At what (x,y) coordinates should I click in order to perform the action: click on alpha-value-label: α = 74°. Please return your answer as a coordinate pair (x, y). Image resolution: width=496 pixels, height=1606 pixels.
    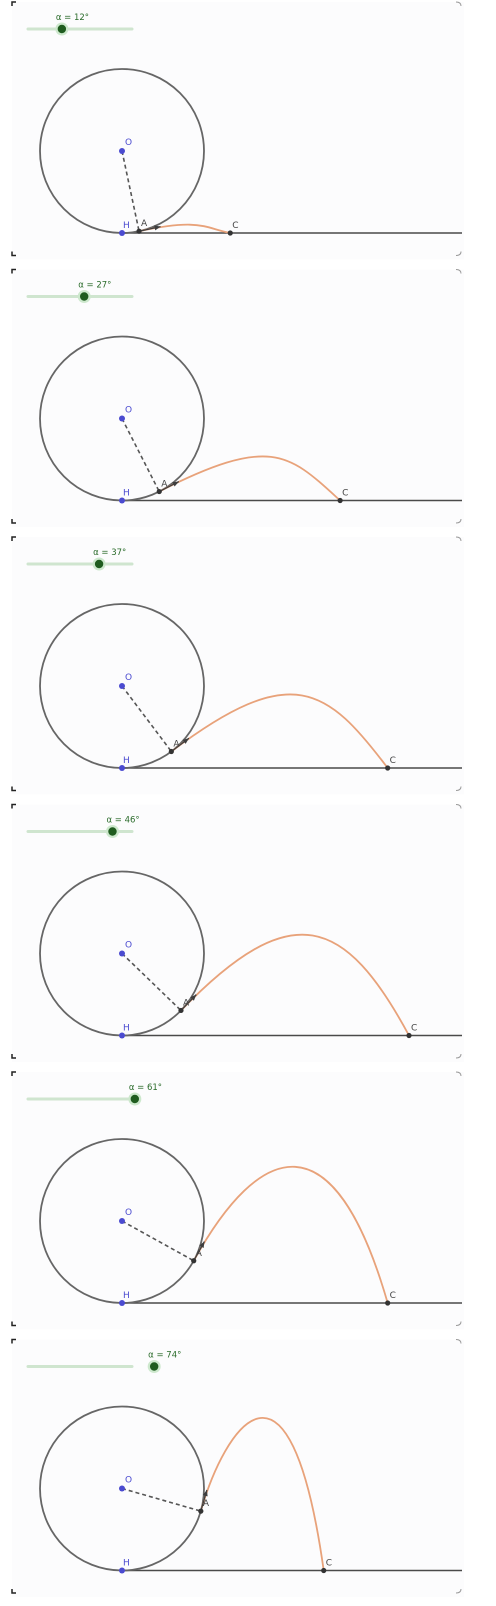
    Looking at the image, I should click on (164, 1356).